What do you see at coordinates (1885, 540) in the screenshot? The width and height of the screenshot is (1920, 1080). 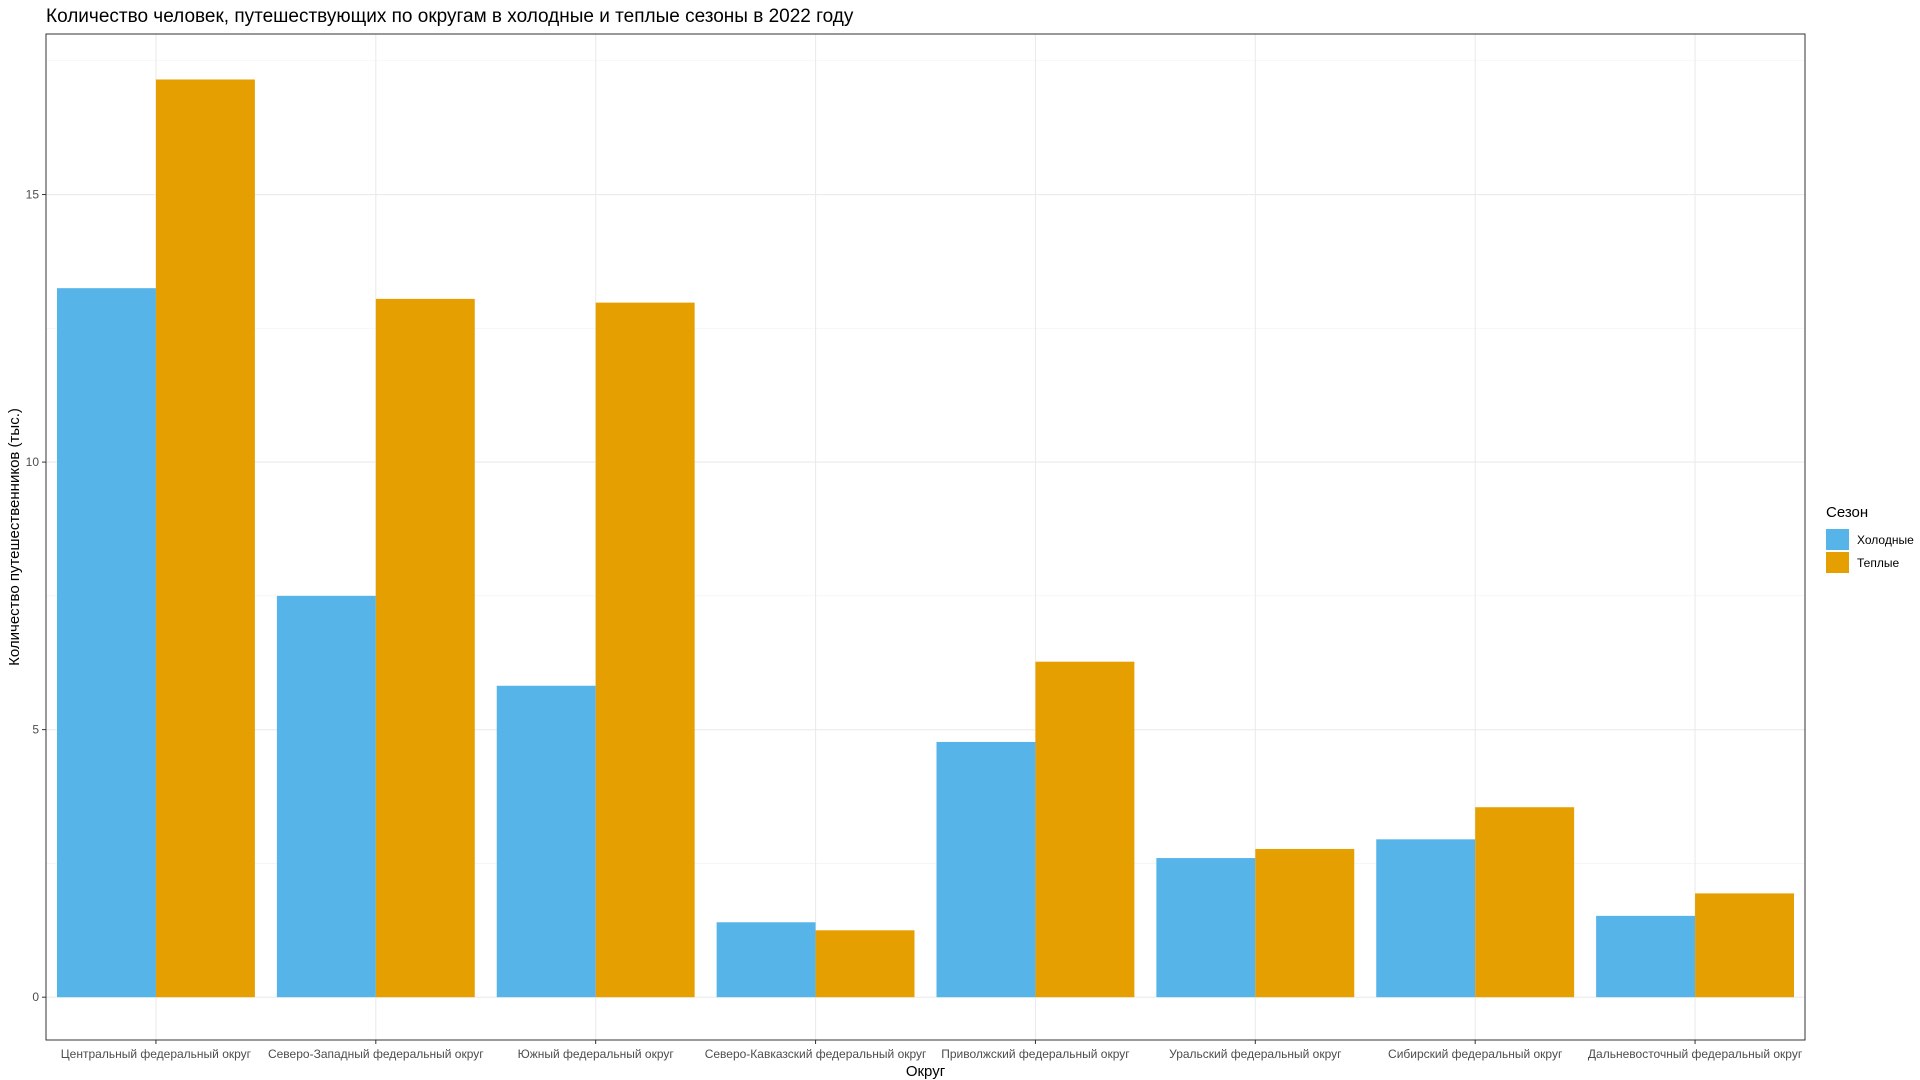 I see `legend-label: Холодные` at bounding box center [1885, 540].